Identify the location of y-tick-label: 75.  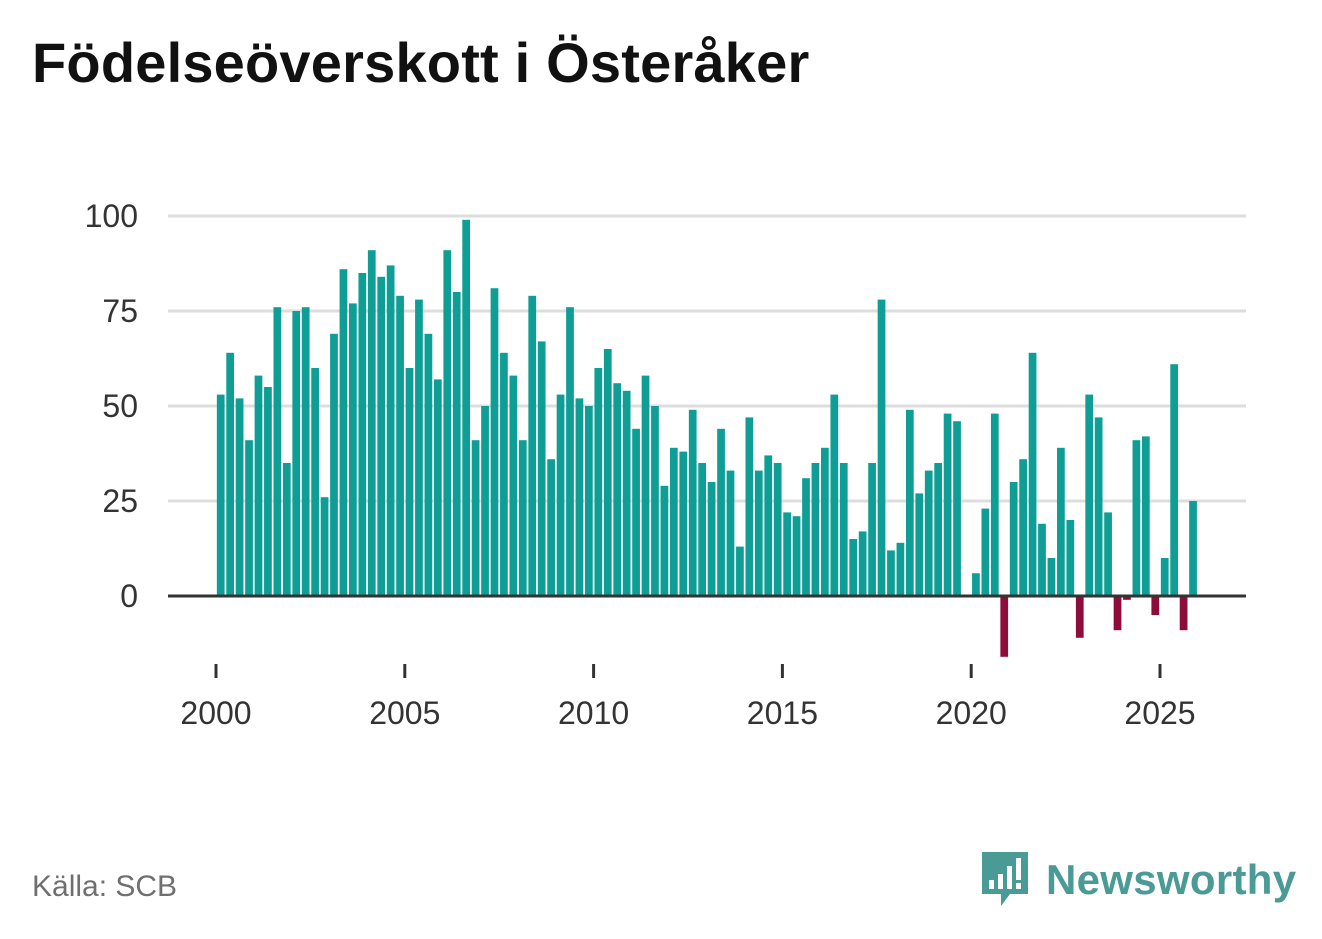
(120, 311).